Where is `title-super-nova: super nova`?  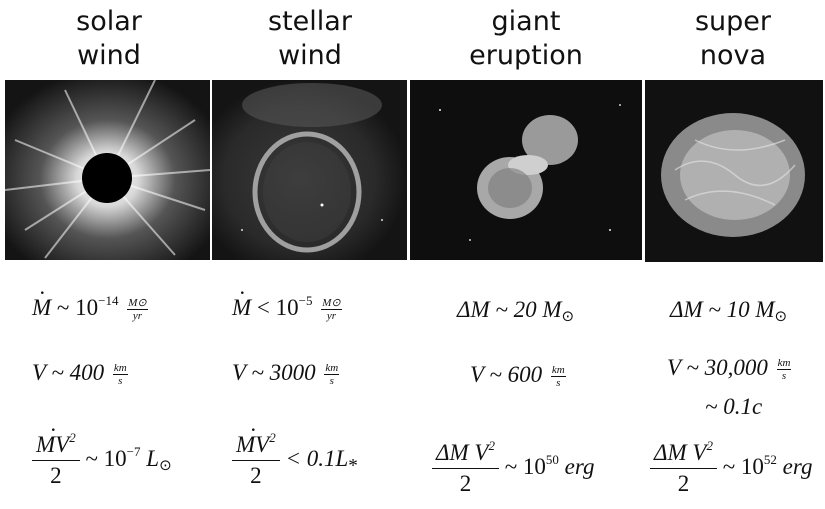
title-super-nova: super nova is located at coordinates (733, 38).